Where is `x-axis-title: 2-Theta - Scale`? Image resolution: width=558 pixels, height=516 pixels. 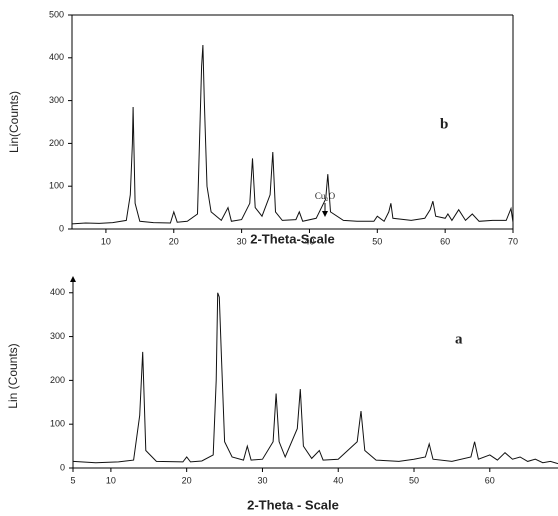 x-axis-title: 2-Theta - Scale is located at coordinates (293, 504).